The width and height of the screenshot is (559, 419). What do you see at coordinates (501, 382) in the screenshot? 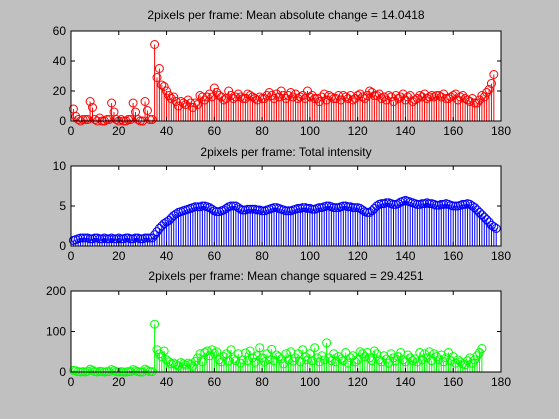
I see `x-tick-label: 180` at bounding box center [501, 382].